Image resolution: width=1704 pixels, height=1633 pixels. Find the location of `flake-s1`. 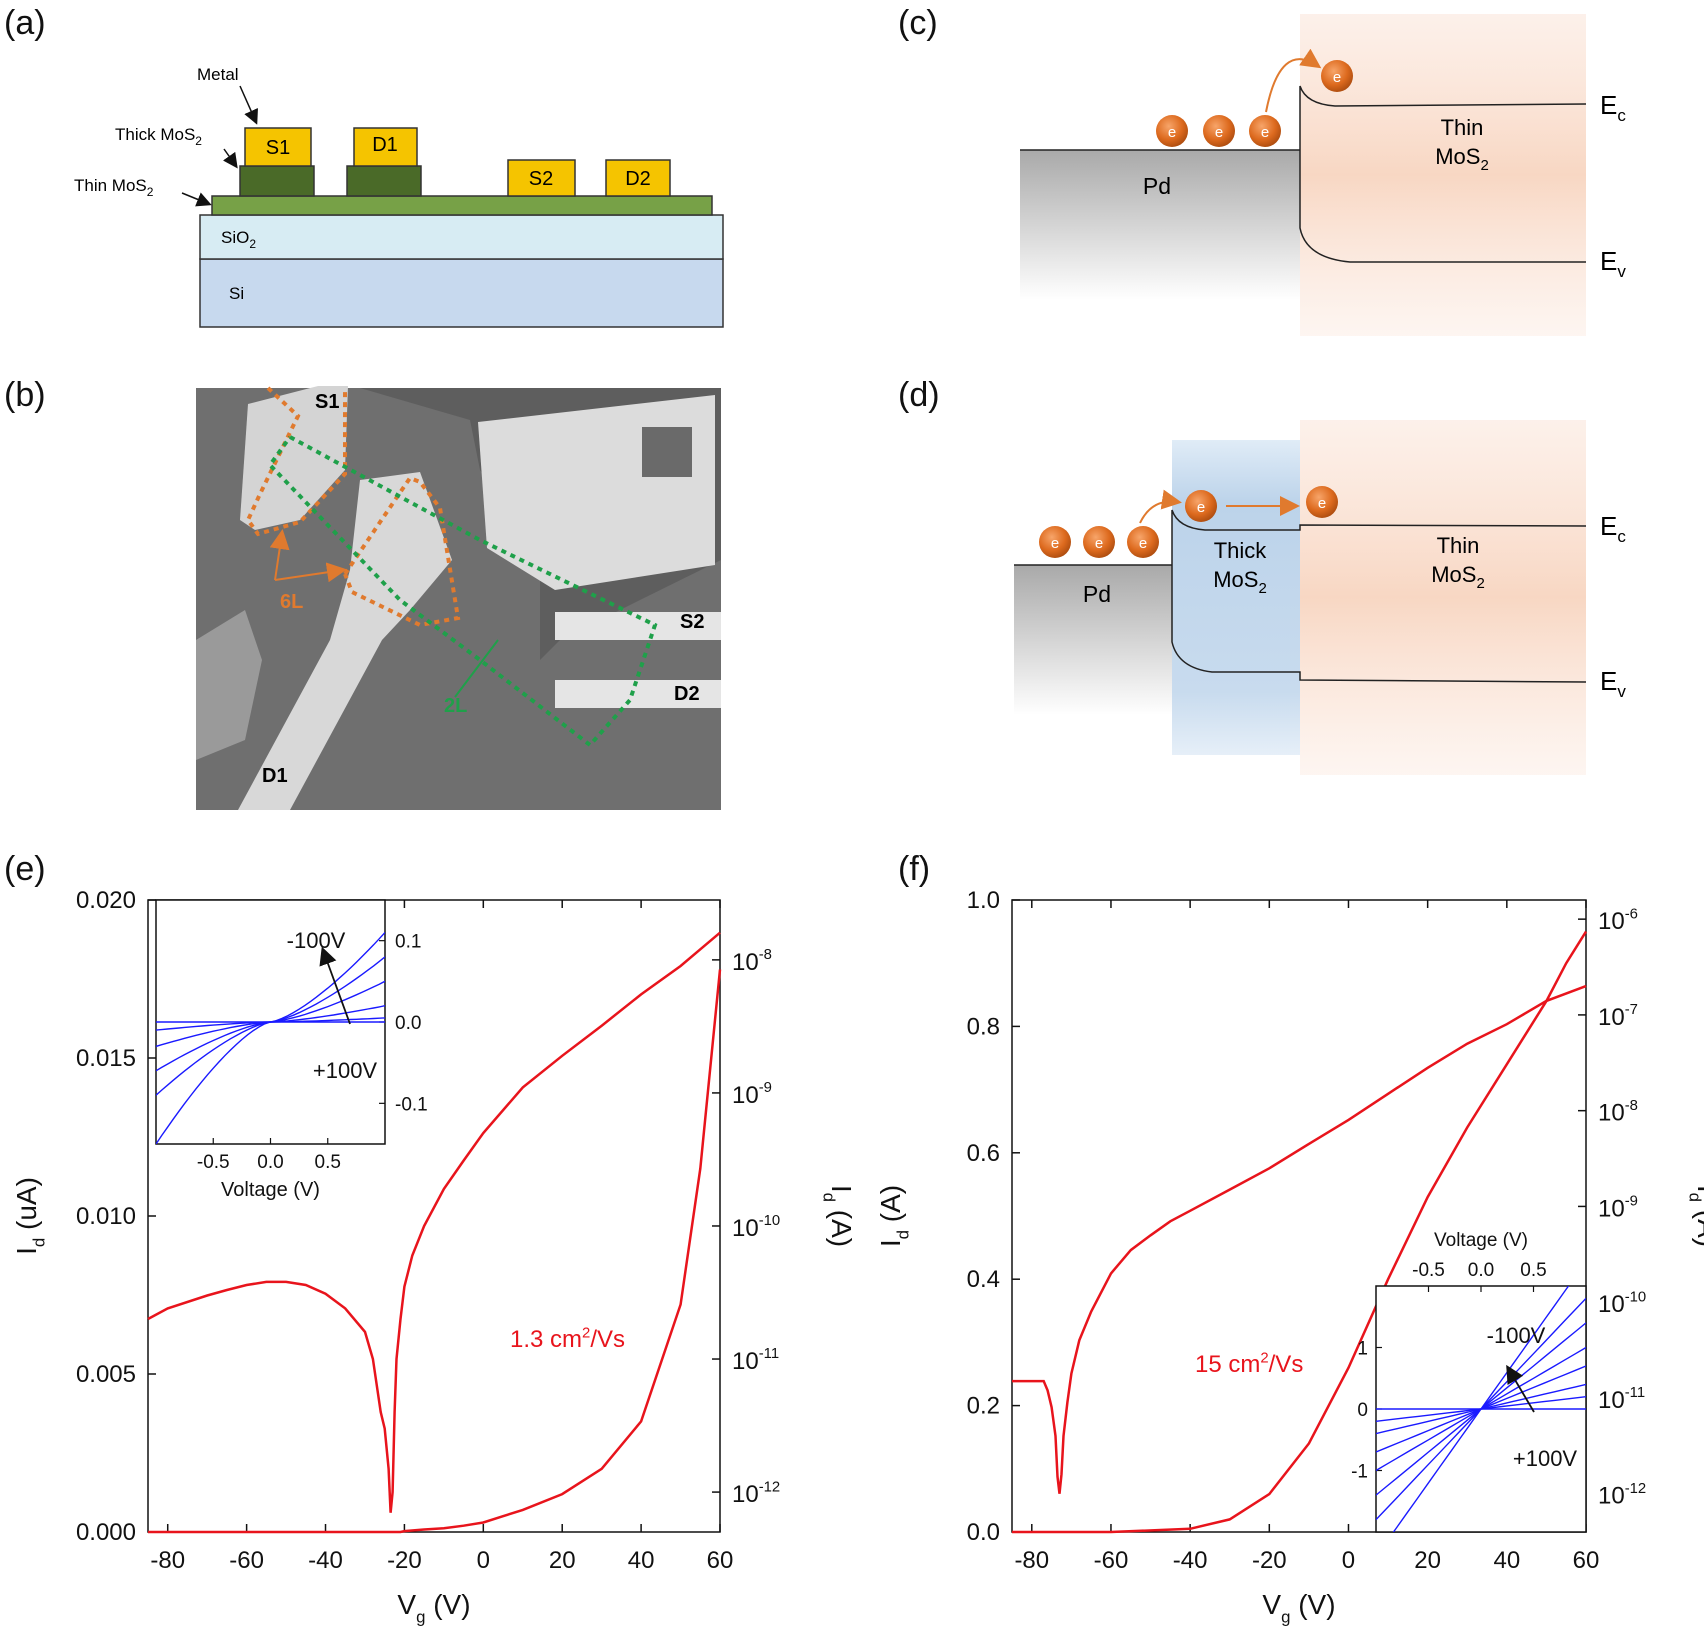

flake-s1 is located at coordinates (294, 458).